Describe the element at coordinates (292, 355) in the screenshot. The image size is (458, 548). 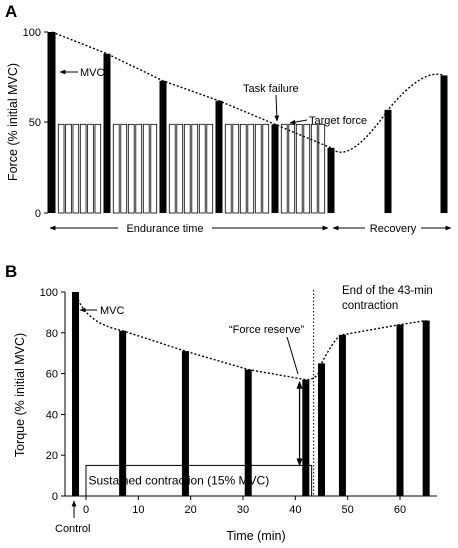
I see `panel-b-force-reserve-pointer` at that location.